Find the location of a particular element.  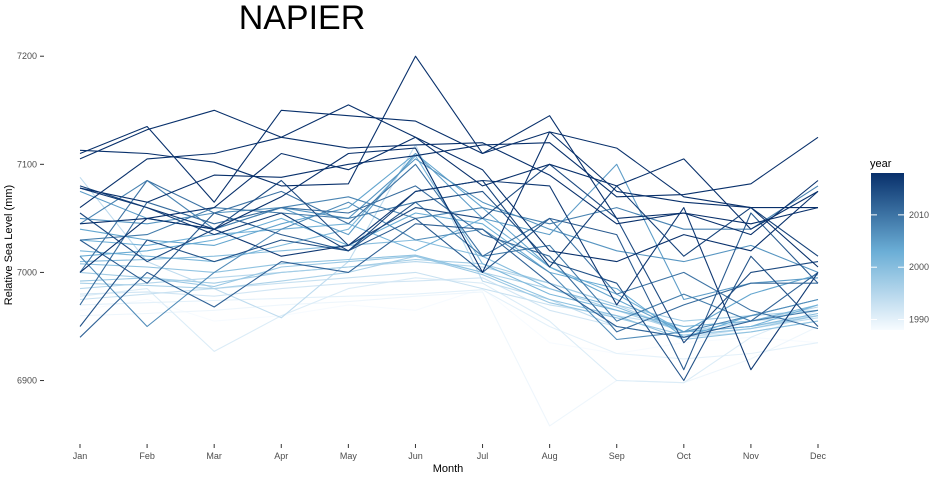

x-tick-label: Jun is located at coordinates (415, 456).